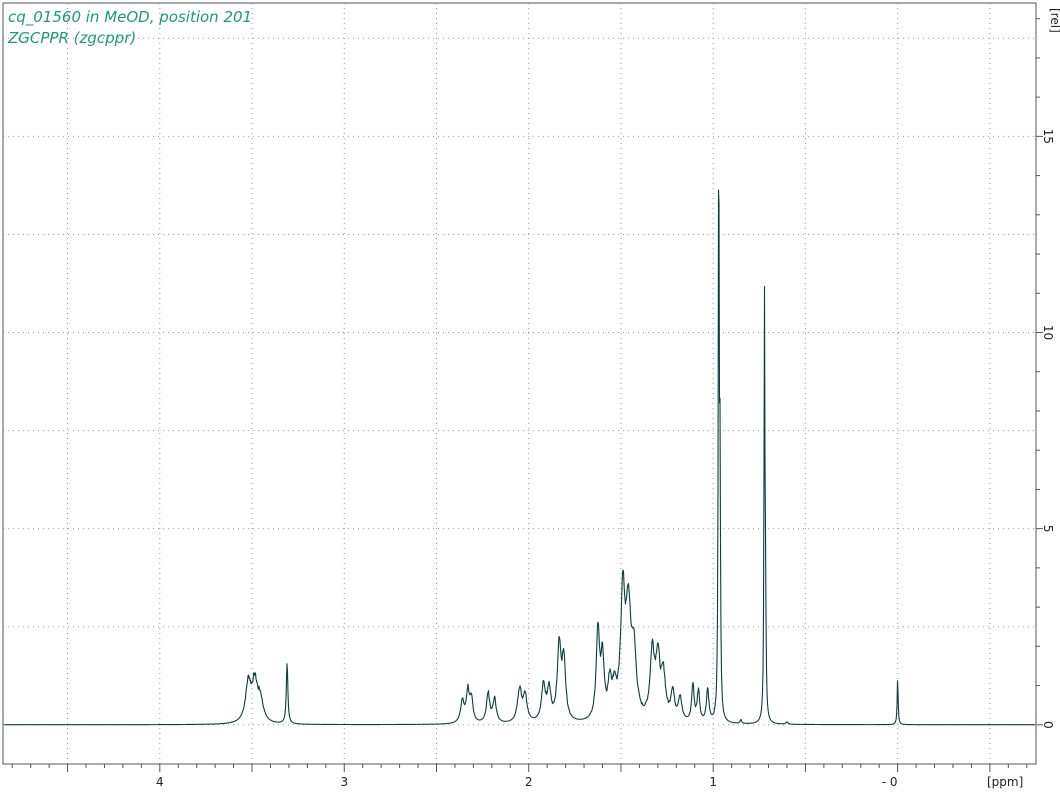 The width and height of the screenshot is (1060, 793). Describe the element at coordinates (519, 776) in the screenshot. I see `x-axis-ticks: 4 3 2 1 - 0` at that location.